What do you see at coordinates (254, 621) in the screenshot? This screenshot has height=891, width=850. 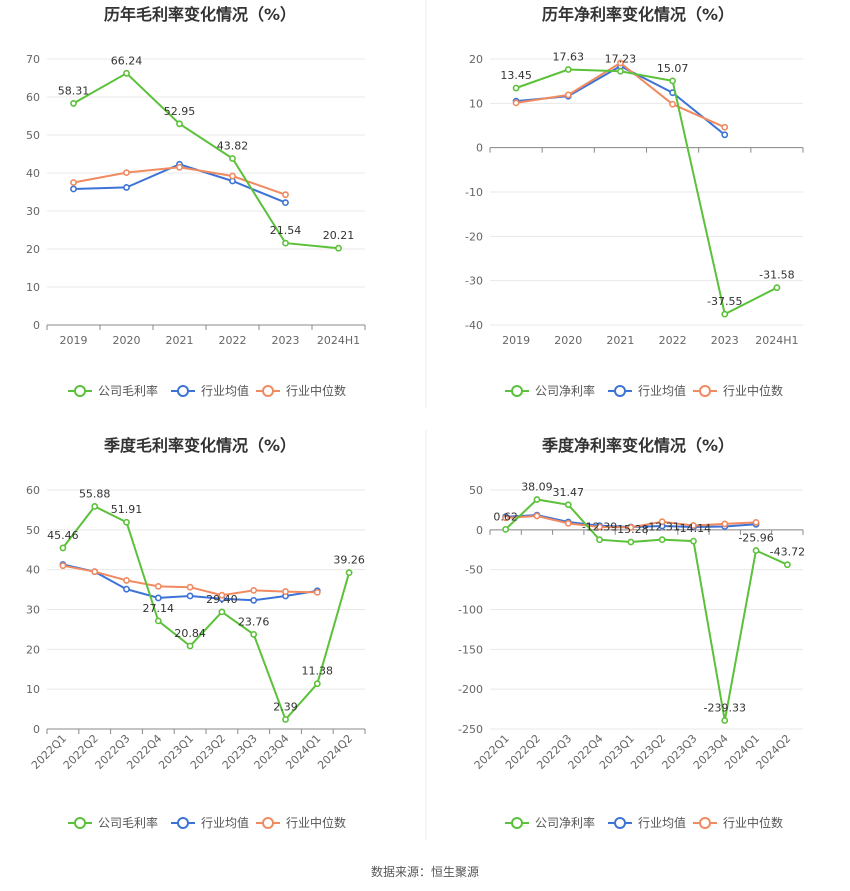 I see `data-label: 23.76` at bounding box center [254, 621].